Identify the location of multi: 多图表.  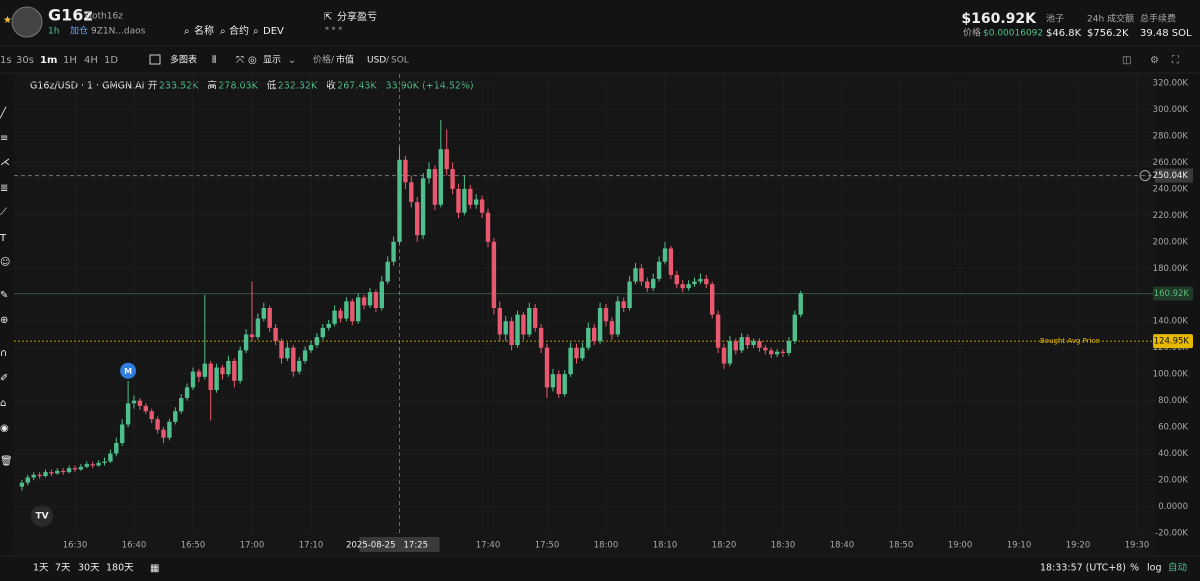
(183, 60).